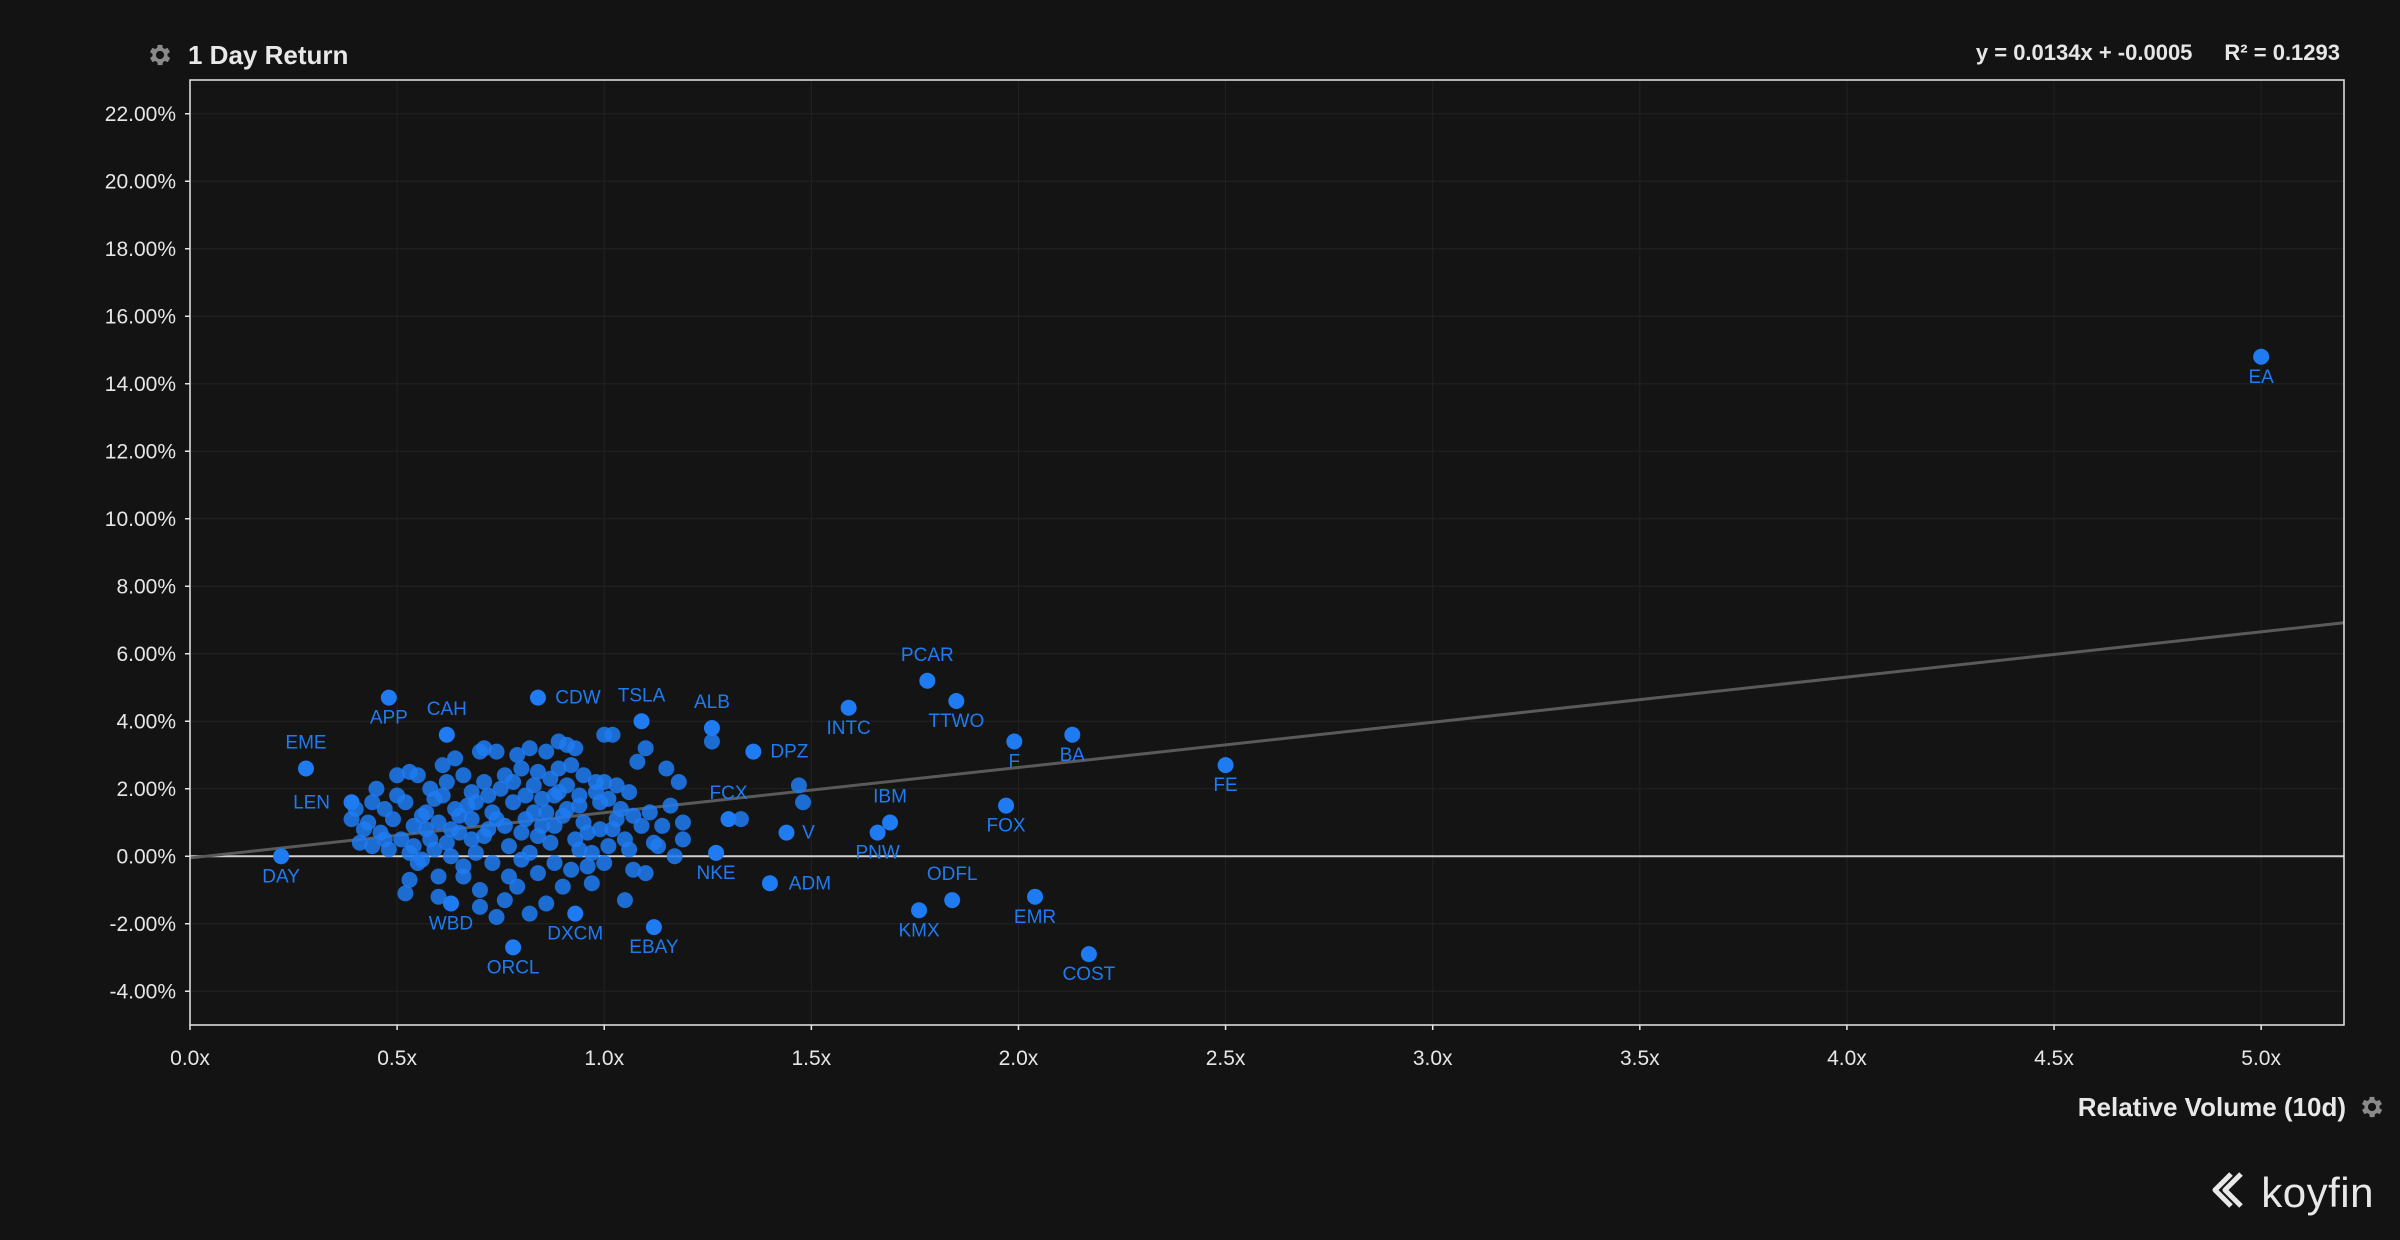  Describe the element at coordinates (146, 789) in the screenshot. I see `y-tick-label: 2.00%` at that location.